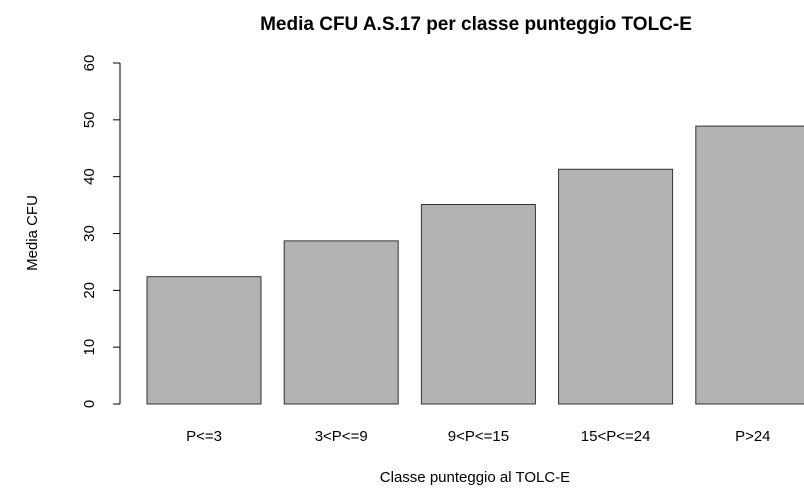 The width and height of the screenshot is (804, 489). Describe the element at coordinates (89, 233) in the screenshot. I see `y-tick-label: 30` at that location.